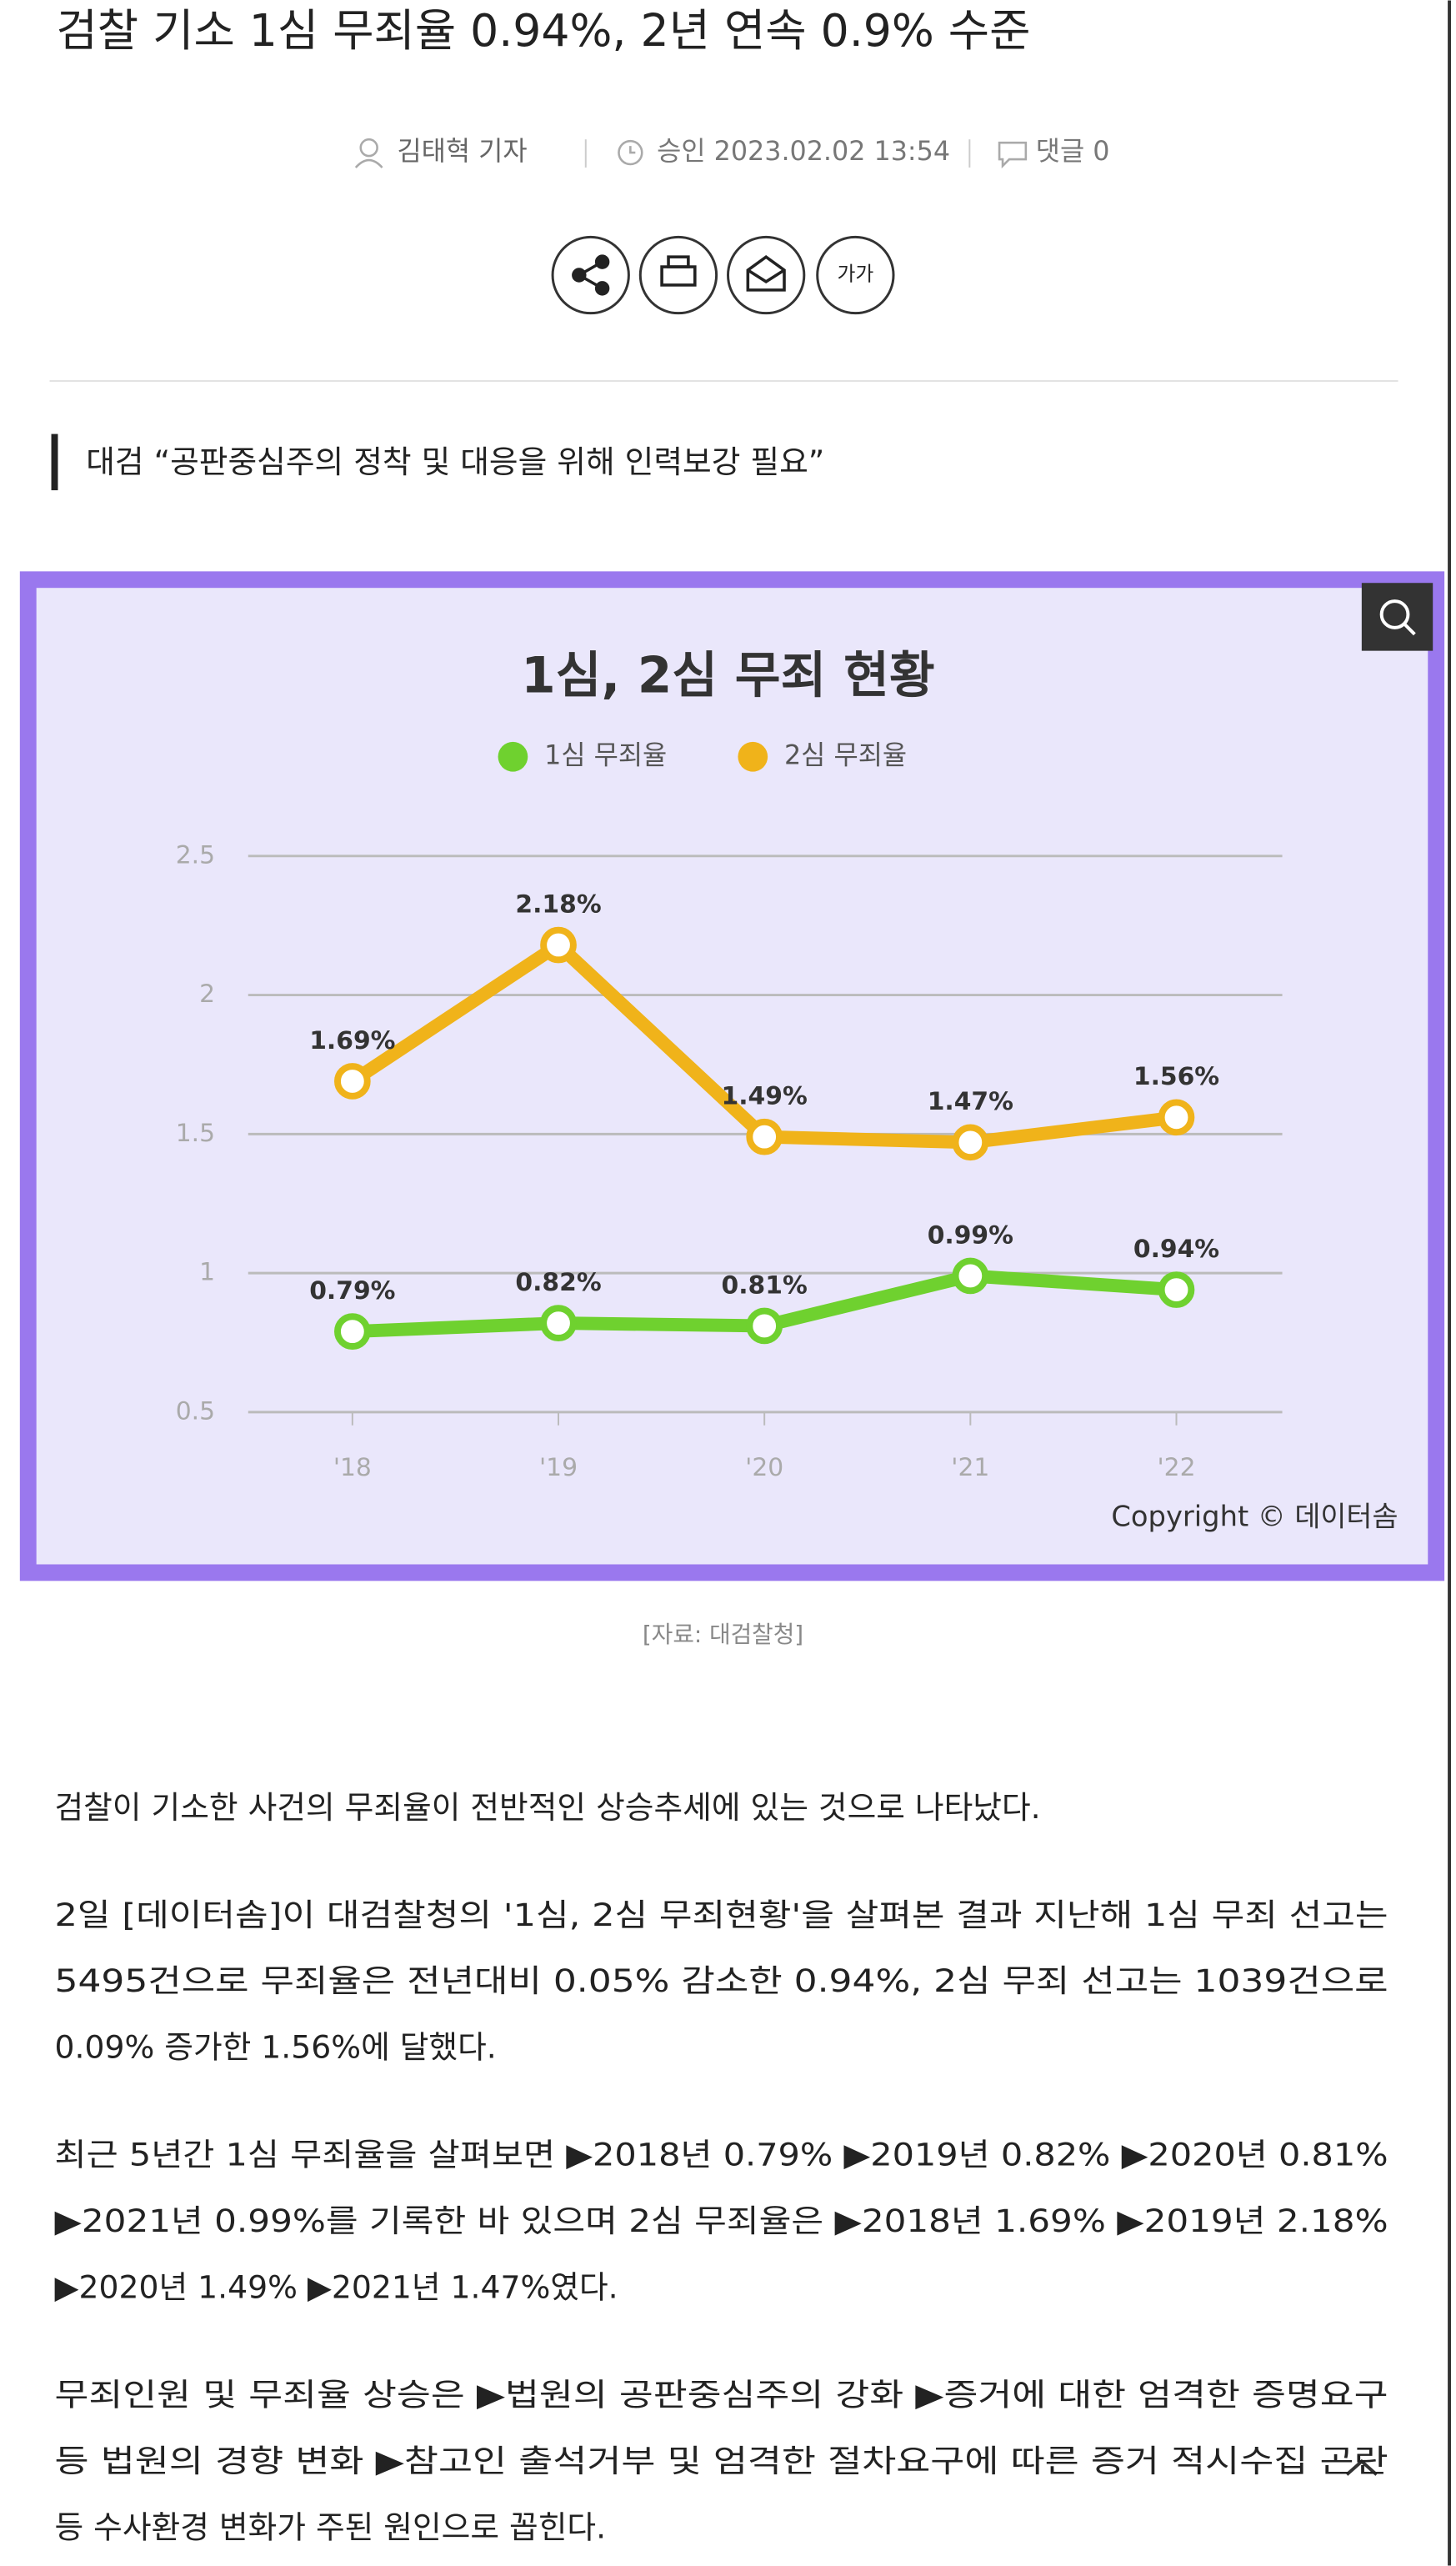 This screenshot has width=1456, height=2566. Describe the element at coordinates (195, 855) in the screenshot. I see `y-tick-label: 2.5` at that location.